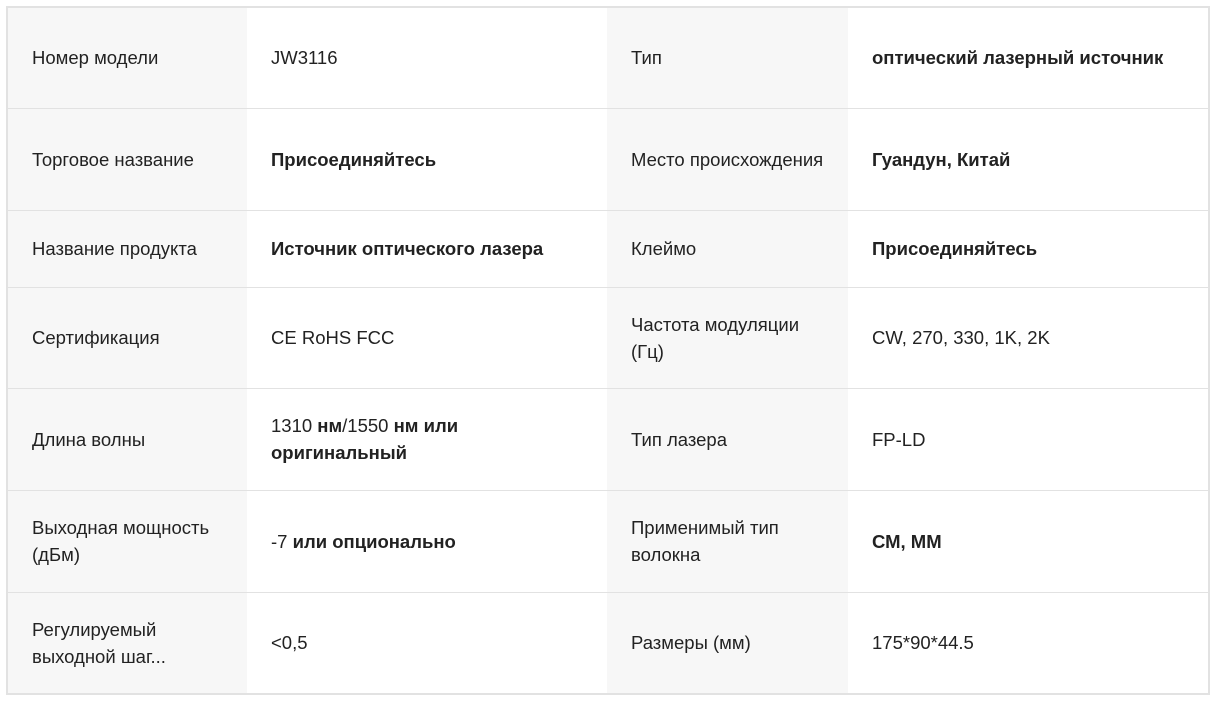 The image size is (1215, 702). What do you see at coordinates (289, 643) in the screenshot?
I see `spec-value-segment: <0,5` at bounding box center [289, 643].